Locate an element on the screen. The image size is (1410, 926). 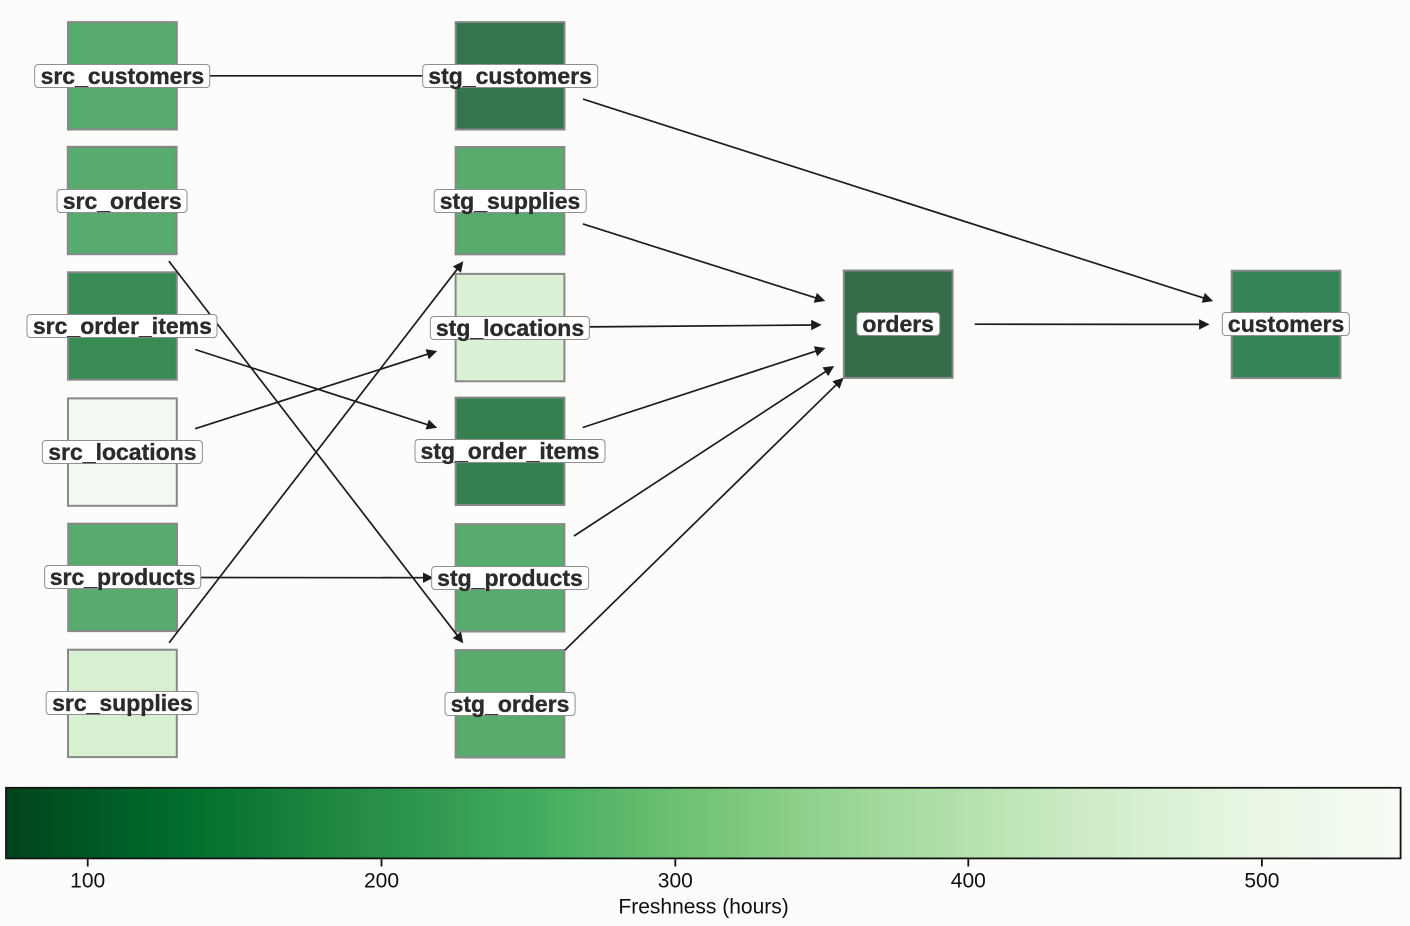
svg-text: 500 is located at coordinates (1261, 881).